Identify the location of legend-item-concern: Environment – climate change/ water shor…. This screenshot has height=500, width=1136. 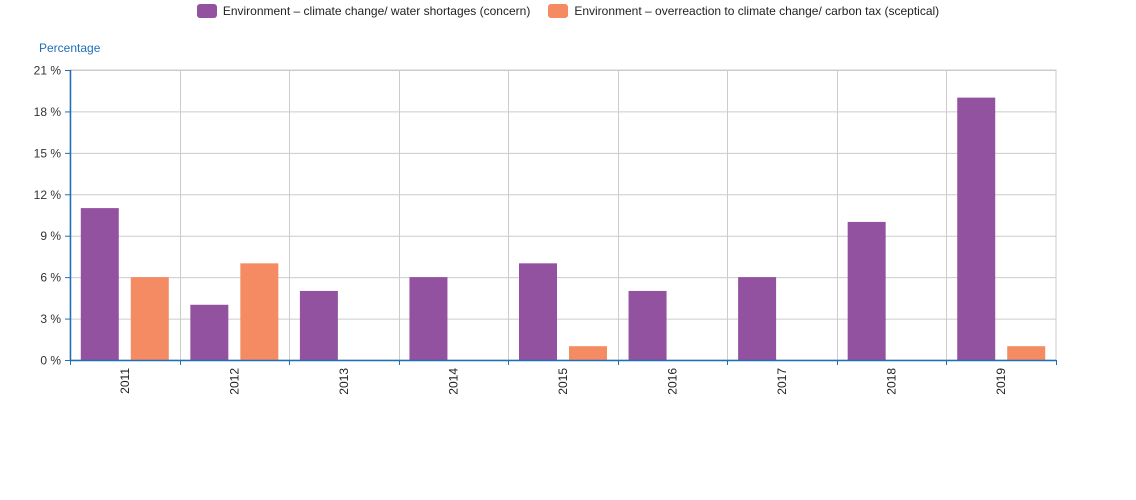
(363, 11).